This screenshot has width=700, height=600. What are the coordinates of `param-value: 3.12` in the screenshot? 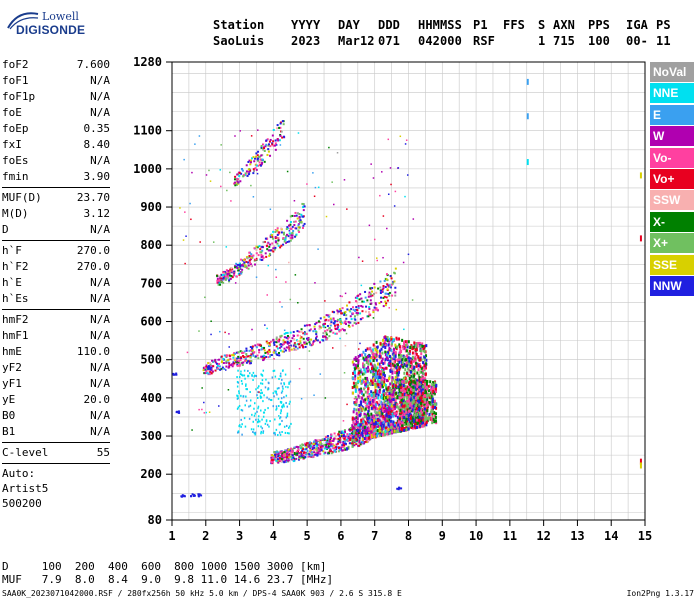 It's located at (97, 213).